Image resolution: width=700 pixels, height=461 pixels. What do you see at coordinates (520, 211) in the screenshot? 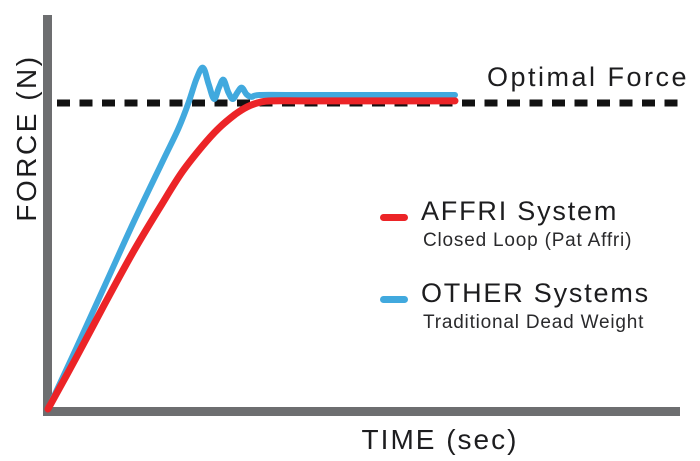
I see `legend-label-affri: AFFRI System` at bounding box center [520, 211].